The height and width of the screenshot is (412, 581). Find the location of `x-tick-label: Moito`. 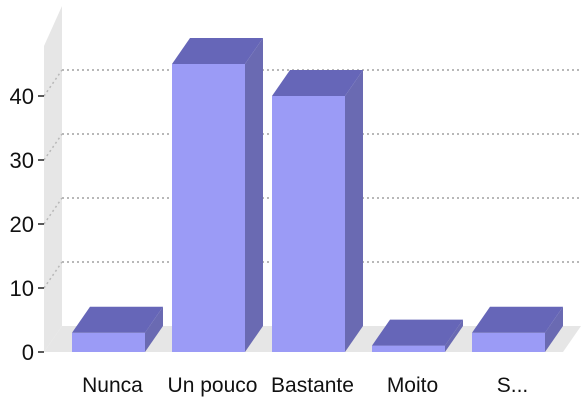

x-tick-label: Moito is located at coordinates (412, 385).